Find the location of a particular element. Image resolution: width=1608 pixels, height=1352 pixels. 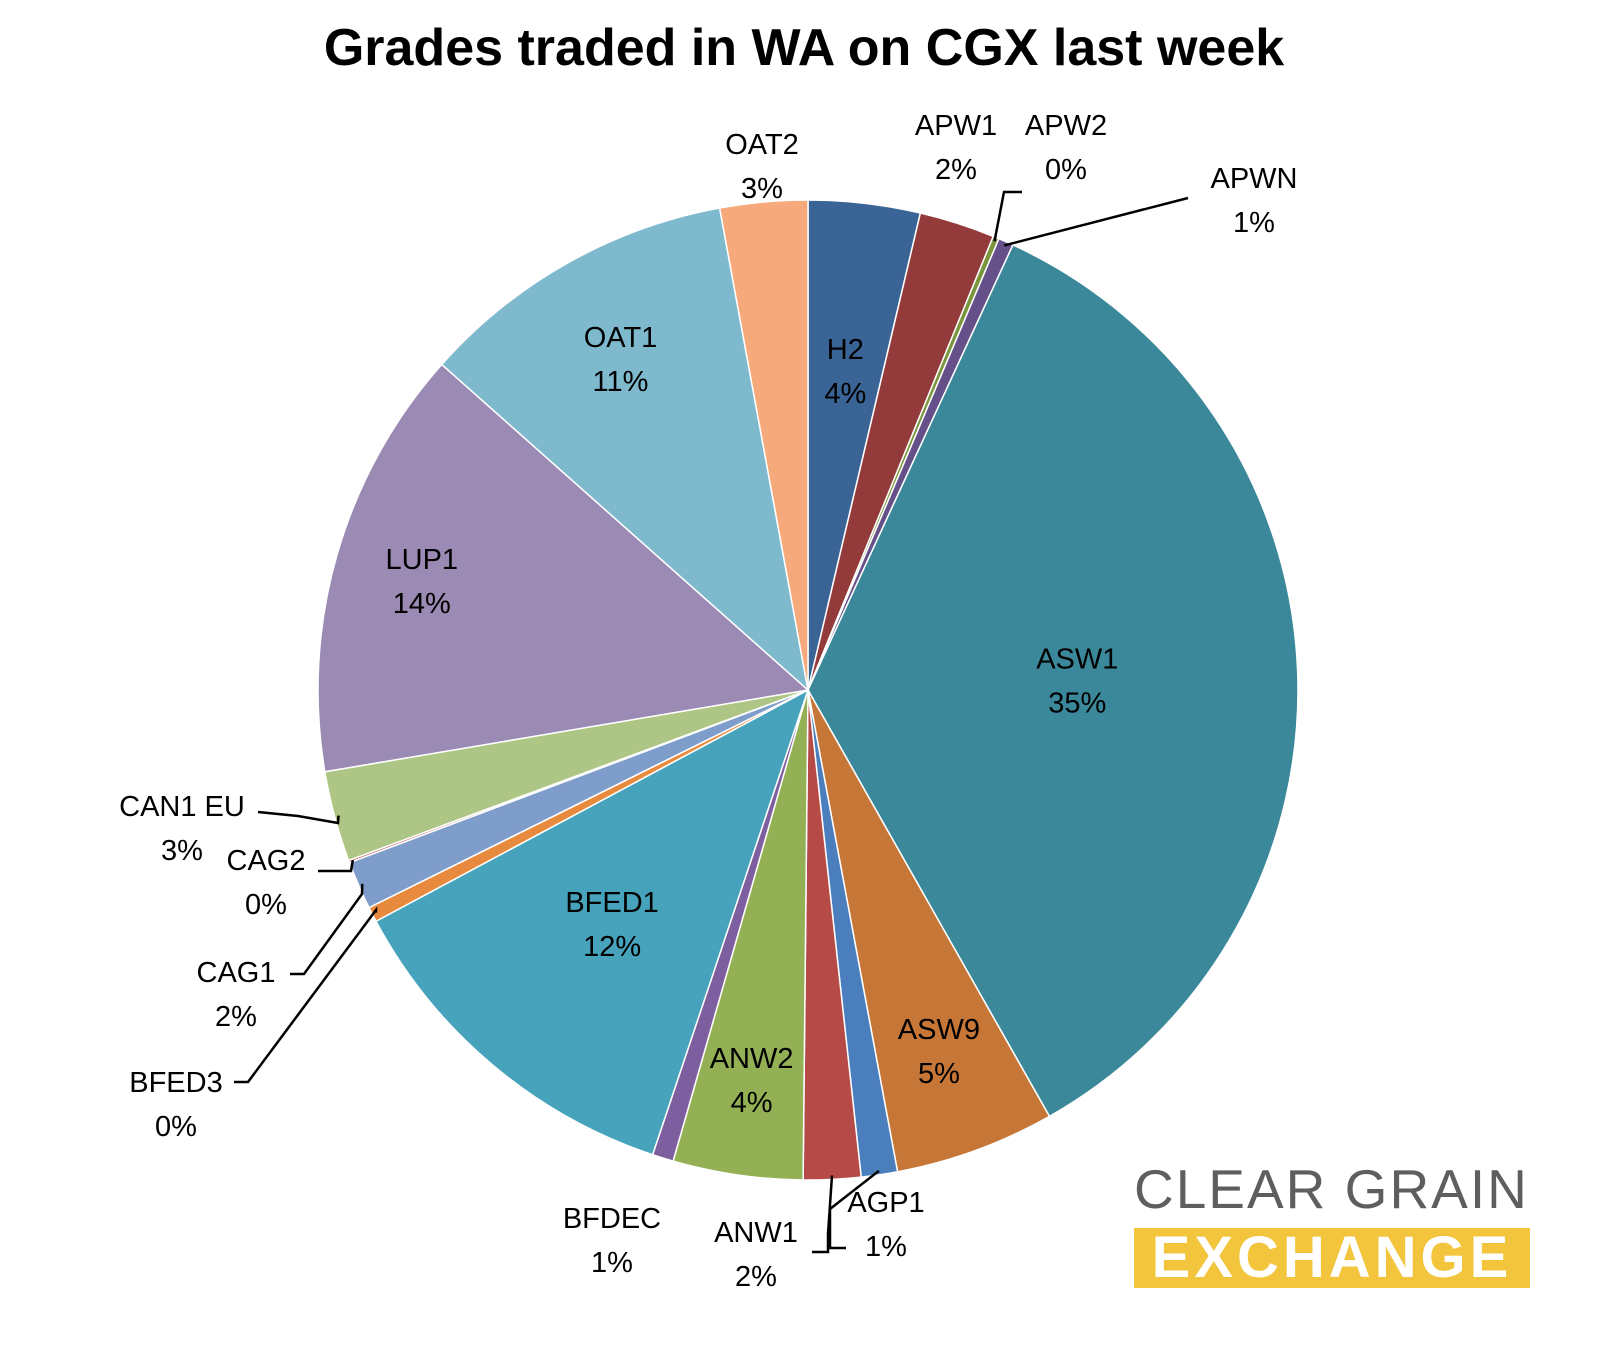

slice-label-oat2: OAT2 is located at coordinates (762, 145).